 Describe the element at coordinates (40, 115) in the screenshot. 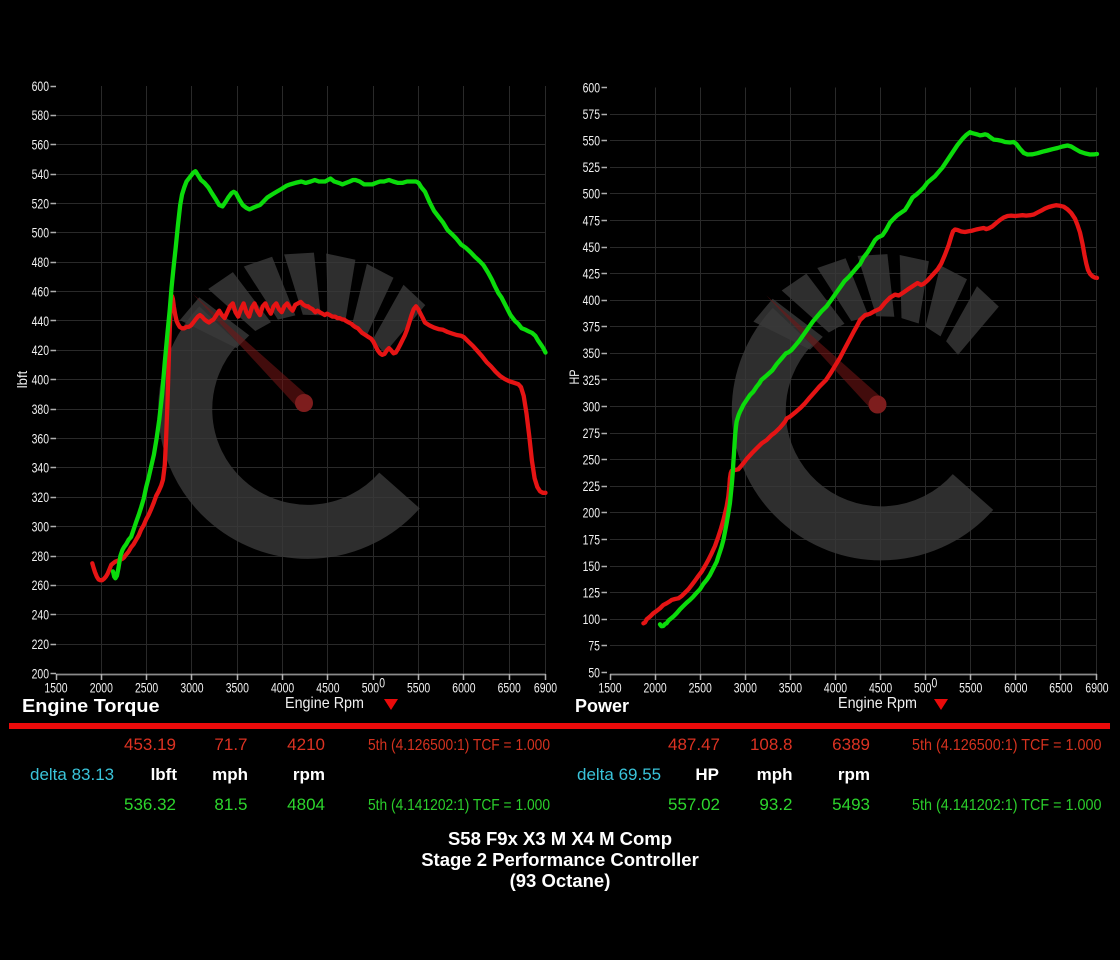

I see `svg-text: 580` at that location.